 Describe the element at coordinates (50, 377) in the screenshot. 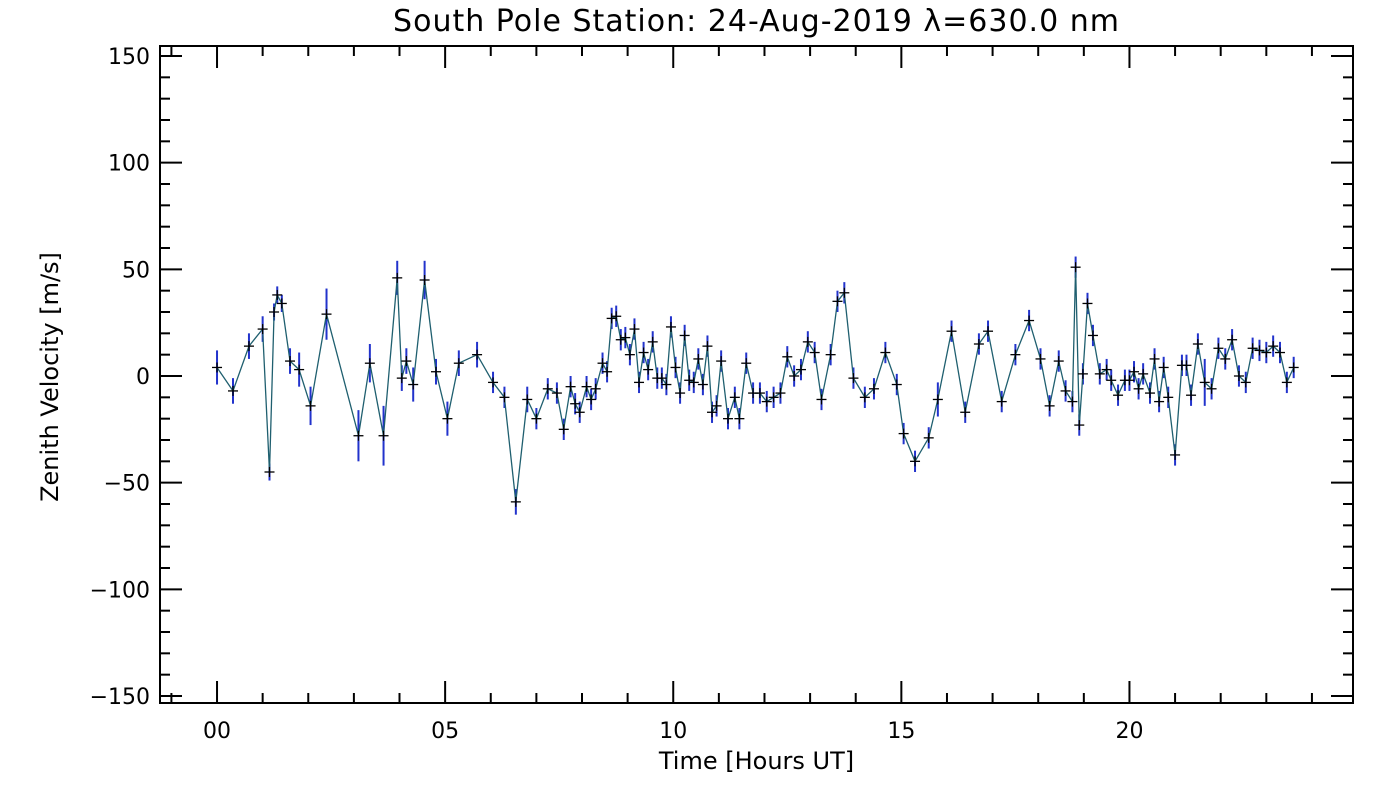

I see `y-axis-label: Zenith Velocity [m/s]` at that location.